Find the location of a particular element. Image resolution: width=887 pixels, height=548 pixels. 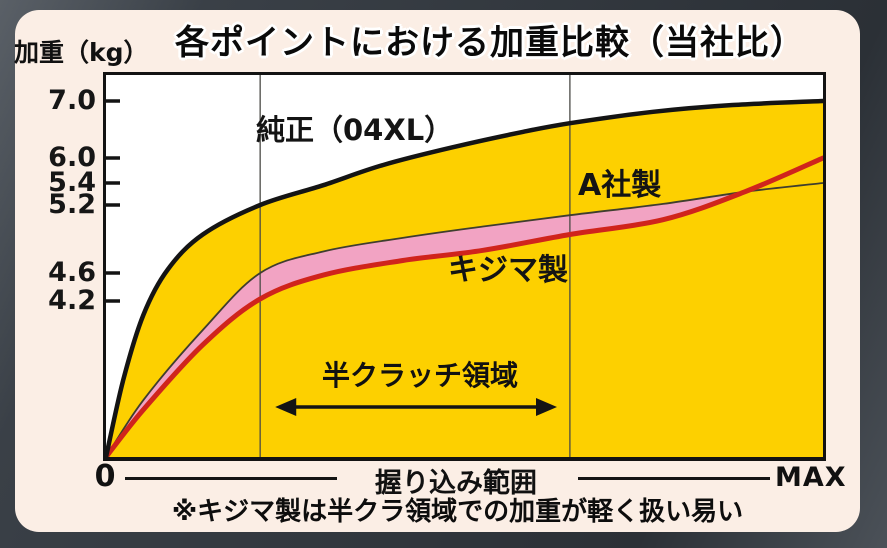

y-tick-label: 4.6 is located at coordinates (72, 272).